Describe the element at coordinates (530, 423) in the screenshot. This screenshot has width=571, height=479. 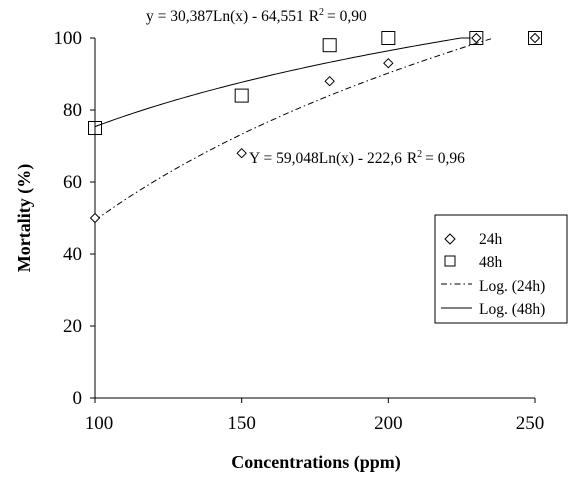
I see `x-tick-label: 250` at that location.